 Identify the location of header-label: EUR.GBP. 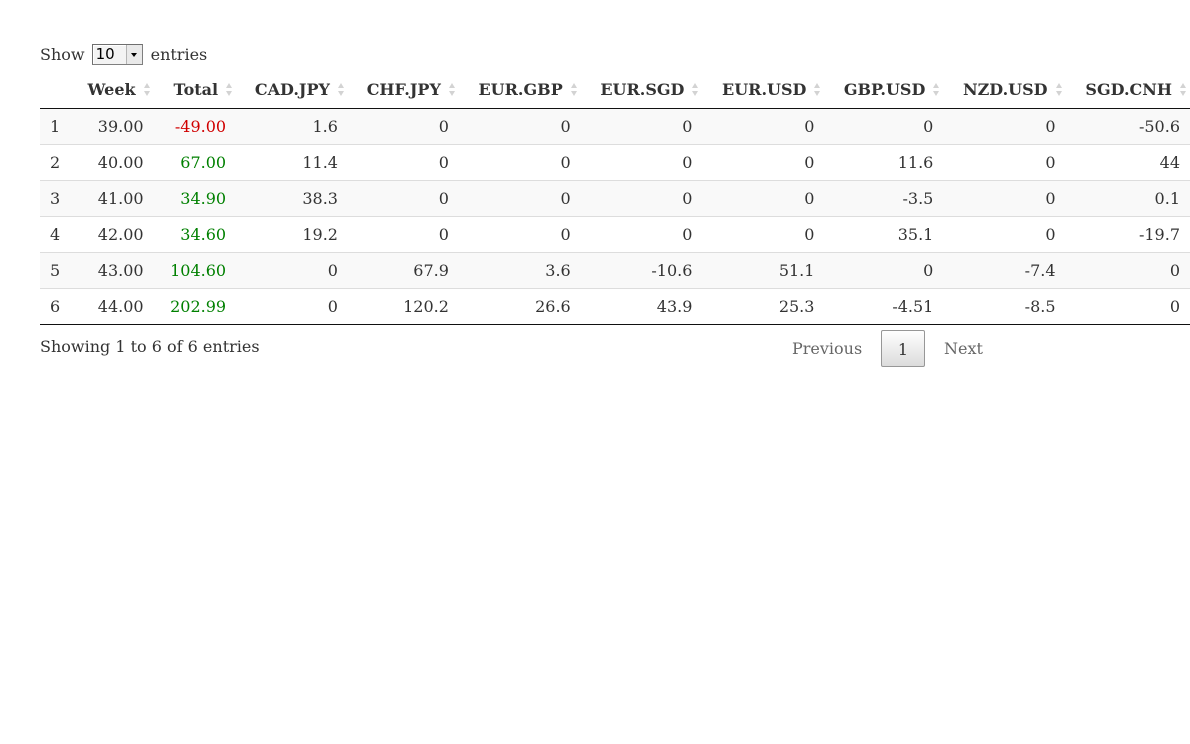
(520, 90).